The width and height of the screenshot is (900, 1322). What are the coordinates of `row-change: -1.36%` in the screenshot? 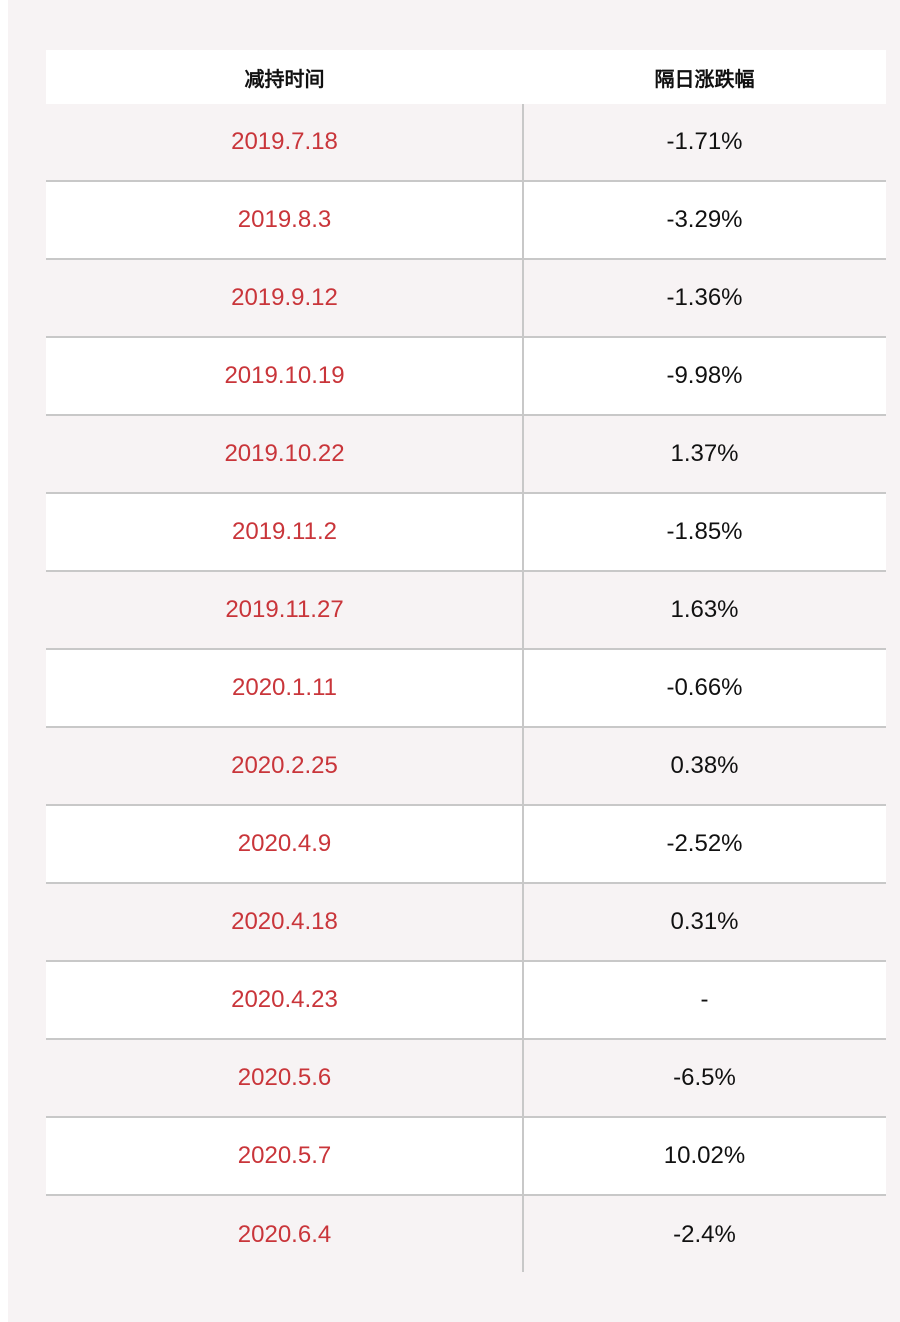 It's located at (704, 297).